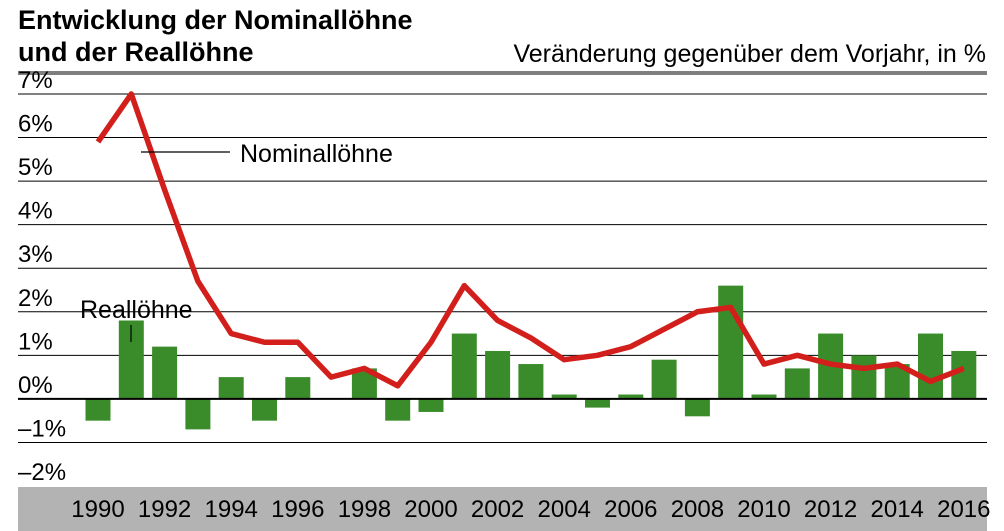 This screenshot has height=531, width=1004. What do you see at coordinates (35, 80) in the screenshot?
I see `y-tick-label: 7%` at bounding box center [35, 80].